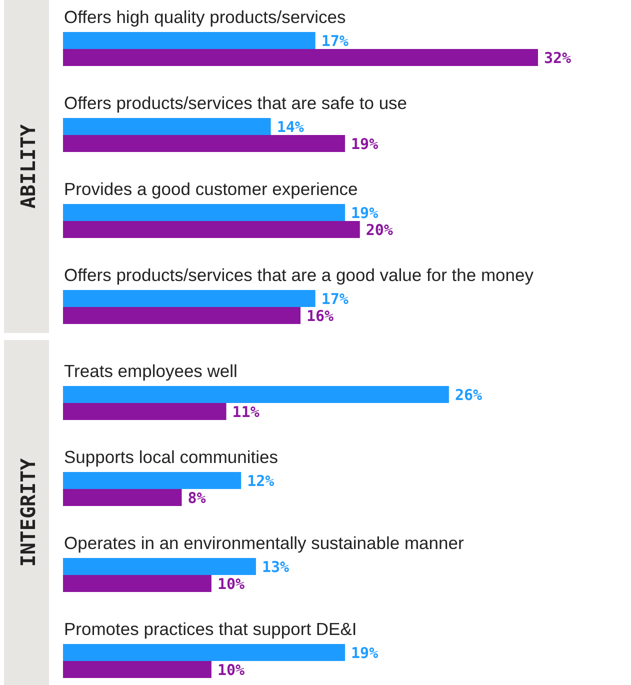  I want to click on y-tick-label: Operates in an environmentally sustainable manner, so click(264, 543).